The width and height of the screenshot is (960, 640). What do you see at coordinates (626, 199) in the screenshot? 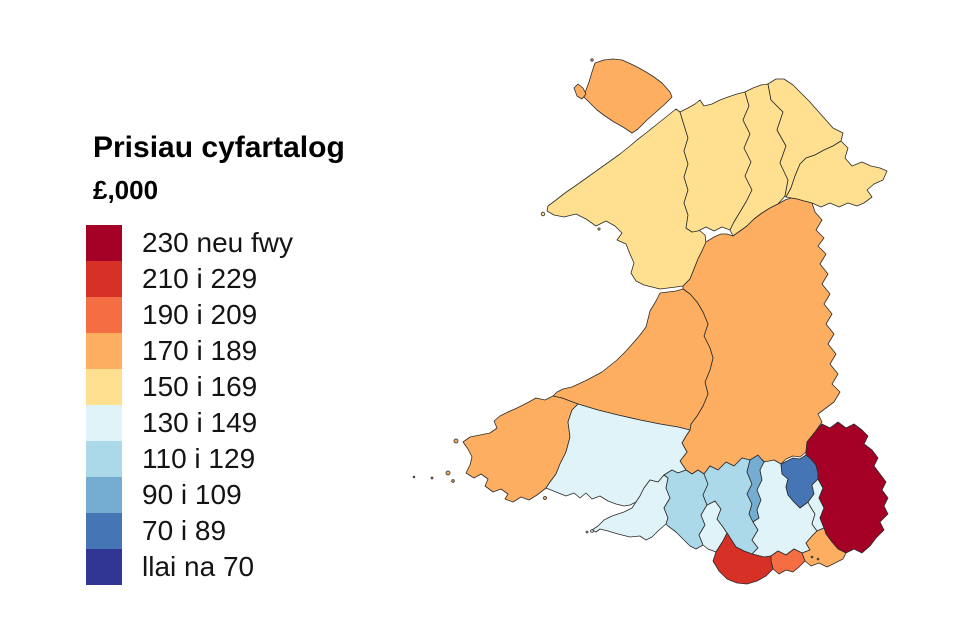
I see `region-gwynedd` at bounding box center [626, 199].